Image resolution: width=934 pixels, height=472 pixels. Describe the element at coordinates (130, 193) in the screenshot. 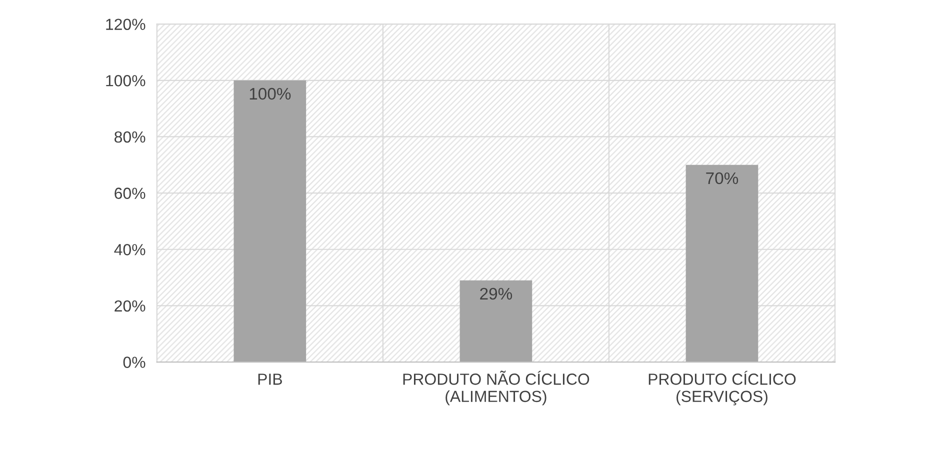

I see `y-tick-label: 60%` at that location.